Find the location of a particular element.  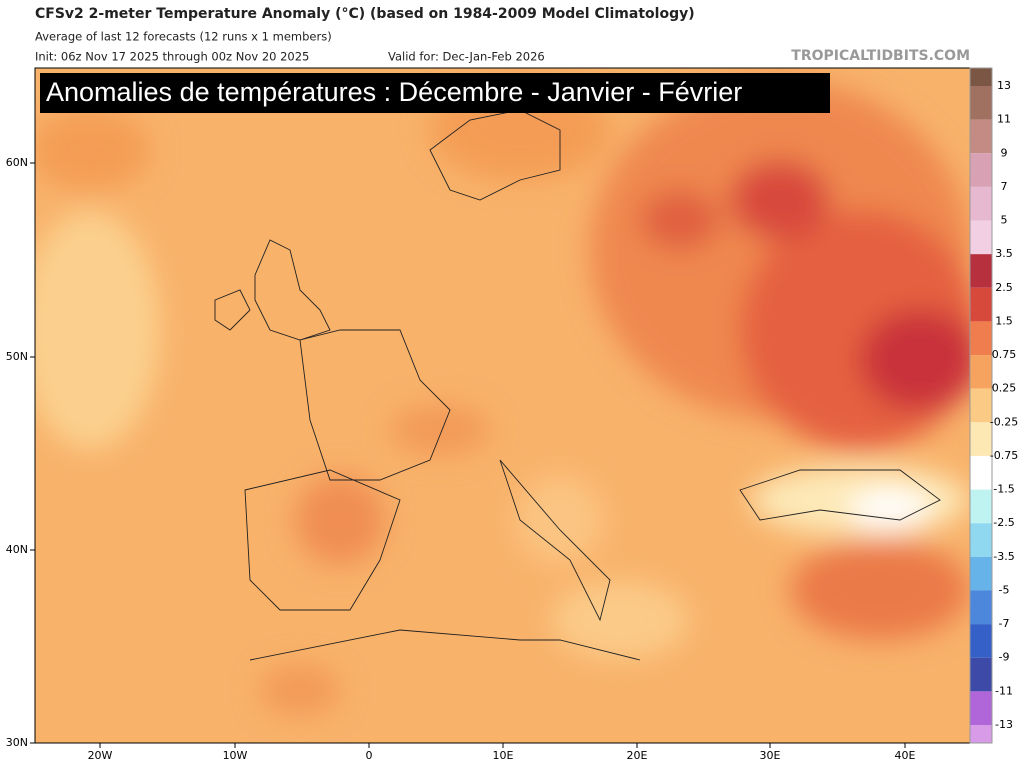

colorbar-label: -1.5 is located at coordinates (1003, 489).